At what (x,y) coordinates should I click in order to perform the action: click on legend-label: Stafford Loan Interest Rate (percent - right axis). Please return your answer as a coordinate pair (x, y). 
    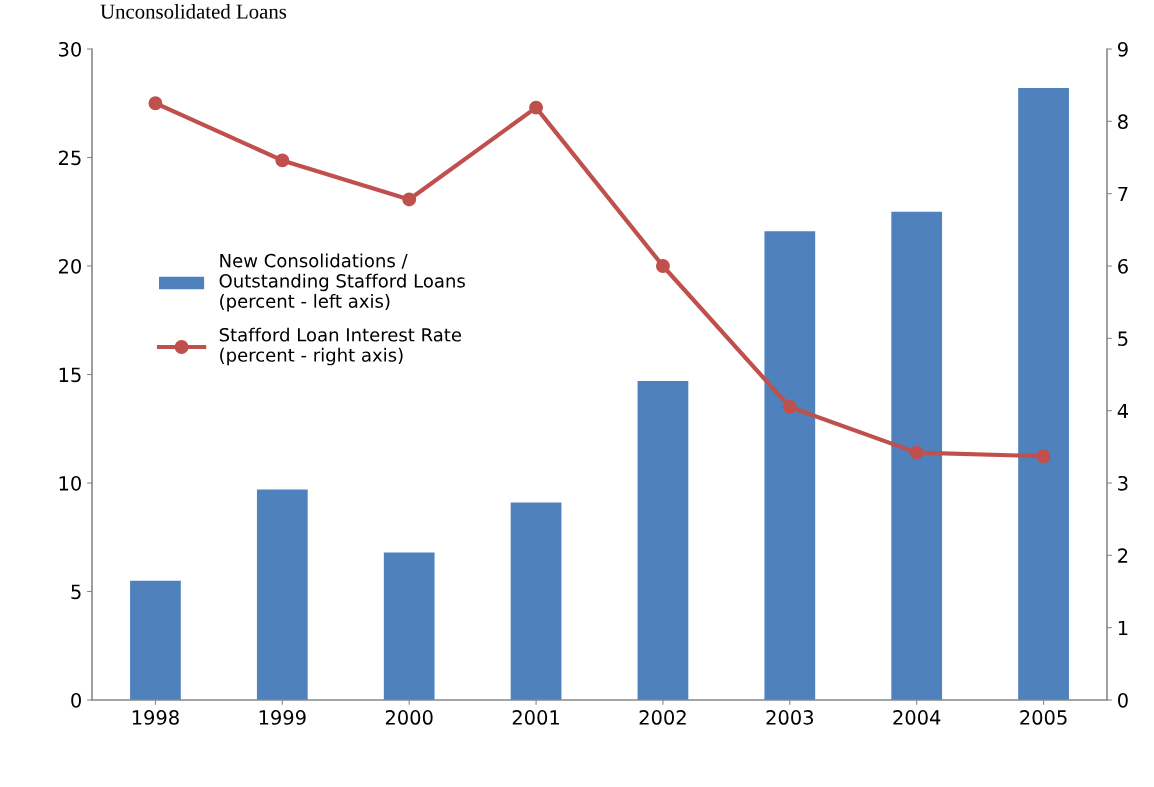
    Looking at the image, I should click on (340, 346).